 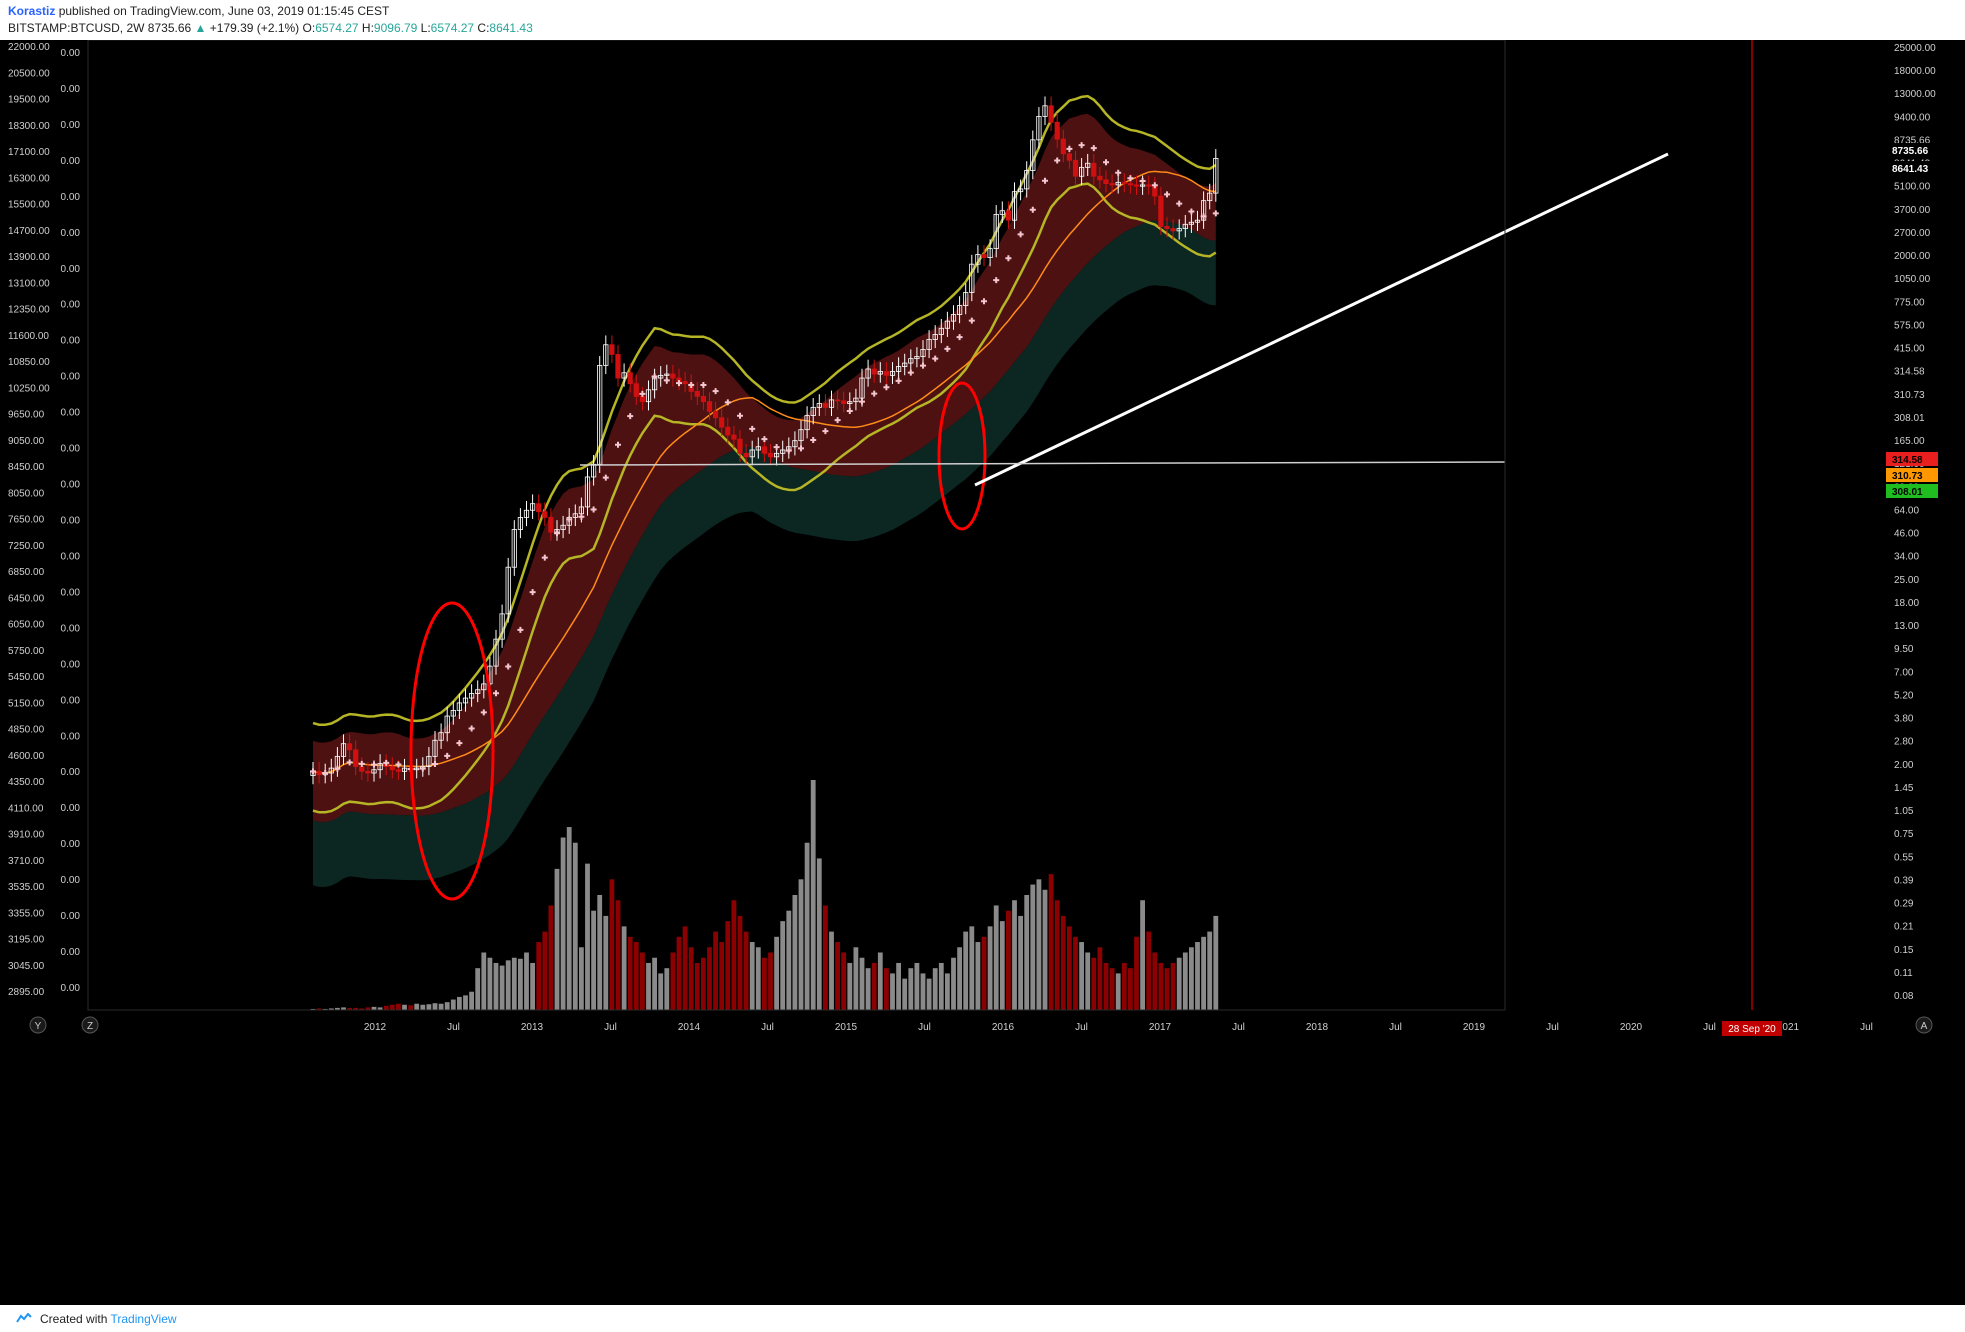 What do you see at coordinates (452, 28) in the screenshot?
I see `low-value: 6574.27` at bounding box center [452, 28].